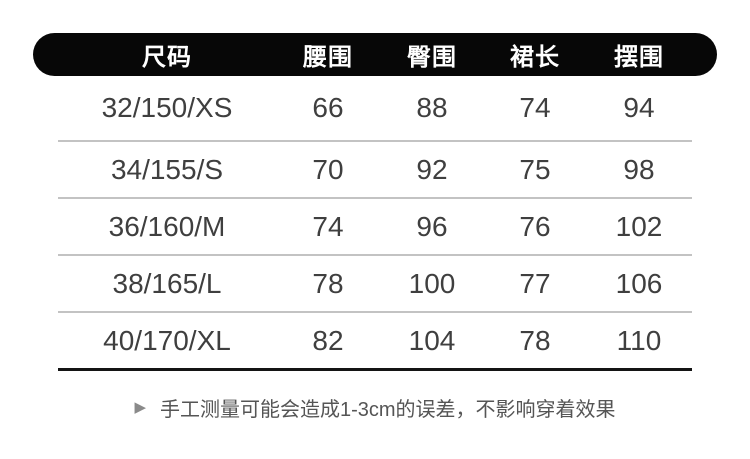  What do you see at coordinates (167, 283) in the screenshot?
I see `size-cell: 38/165/L` at bounding box center [167, 283].